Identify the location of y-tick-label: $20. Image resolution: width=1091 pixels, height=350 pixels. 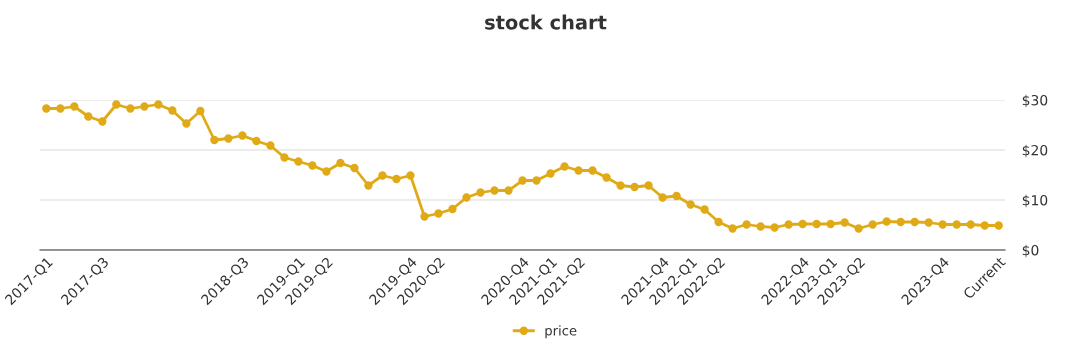
(1035, 151).